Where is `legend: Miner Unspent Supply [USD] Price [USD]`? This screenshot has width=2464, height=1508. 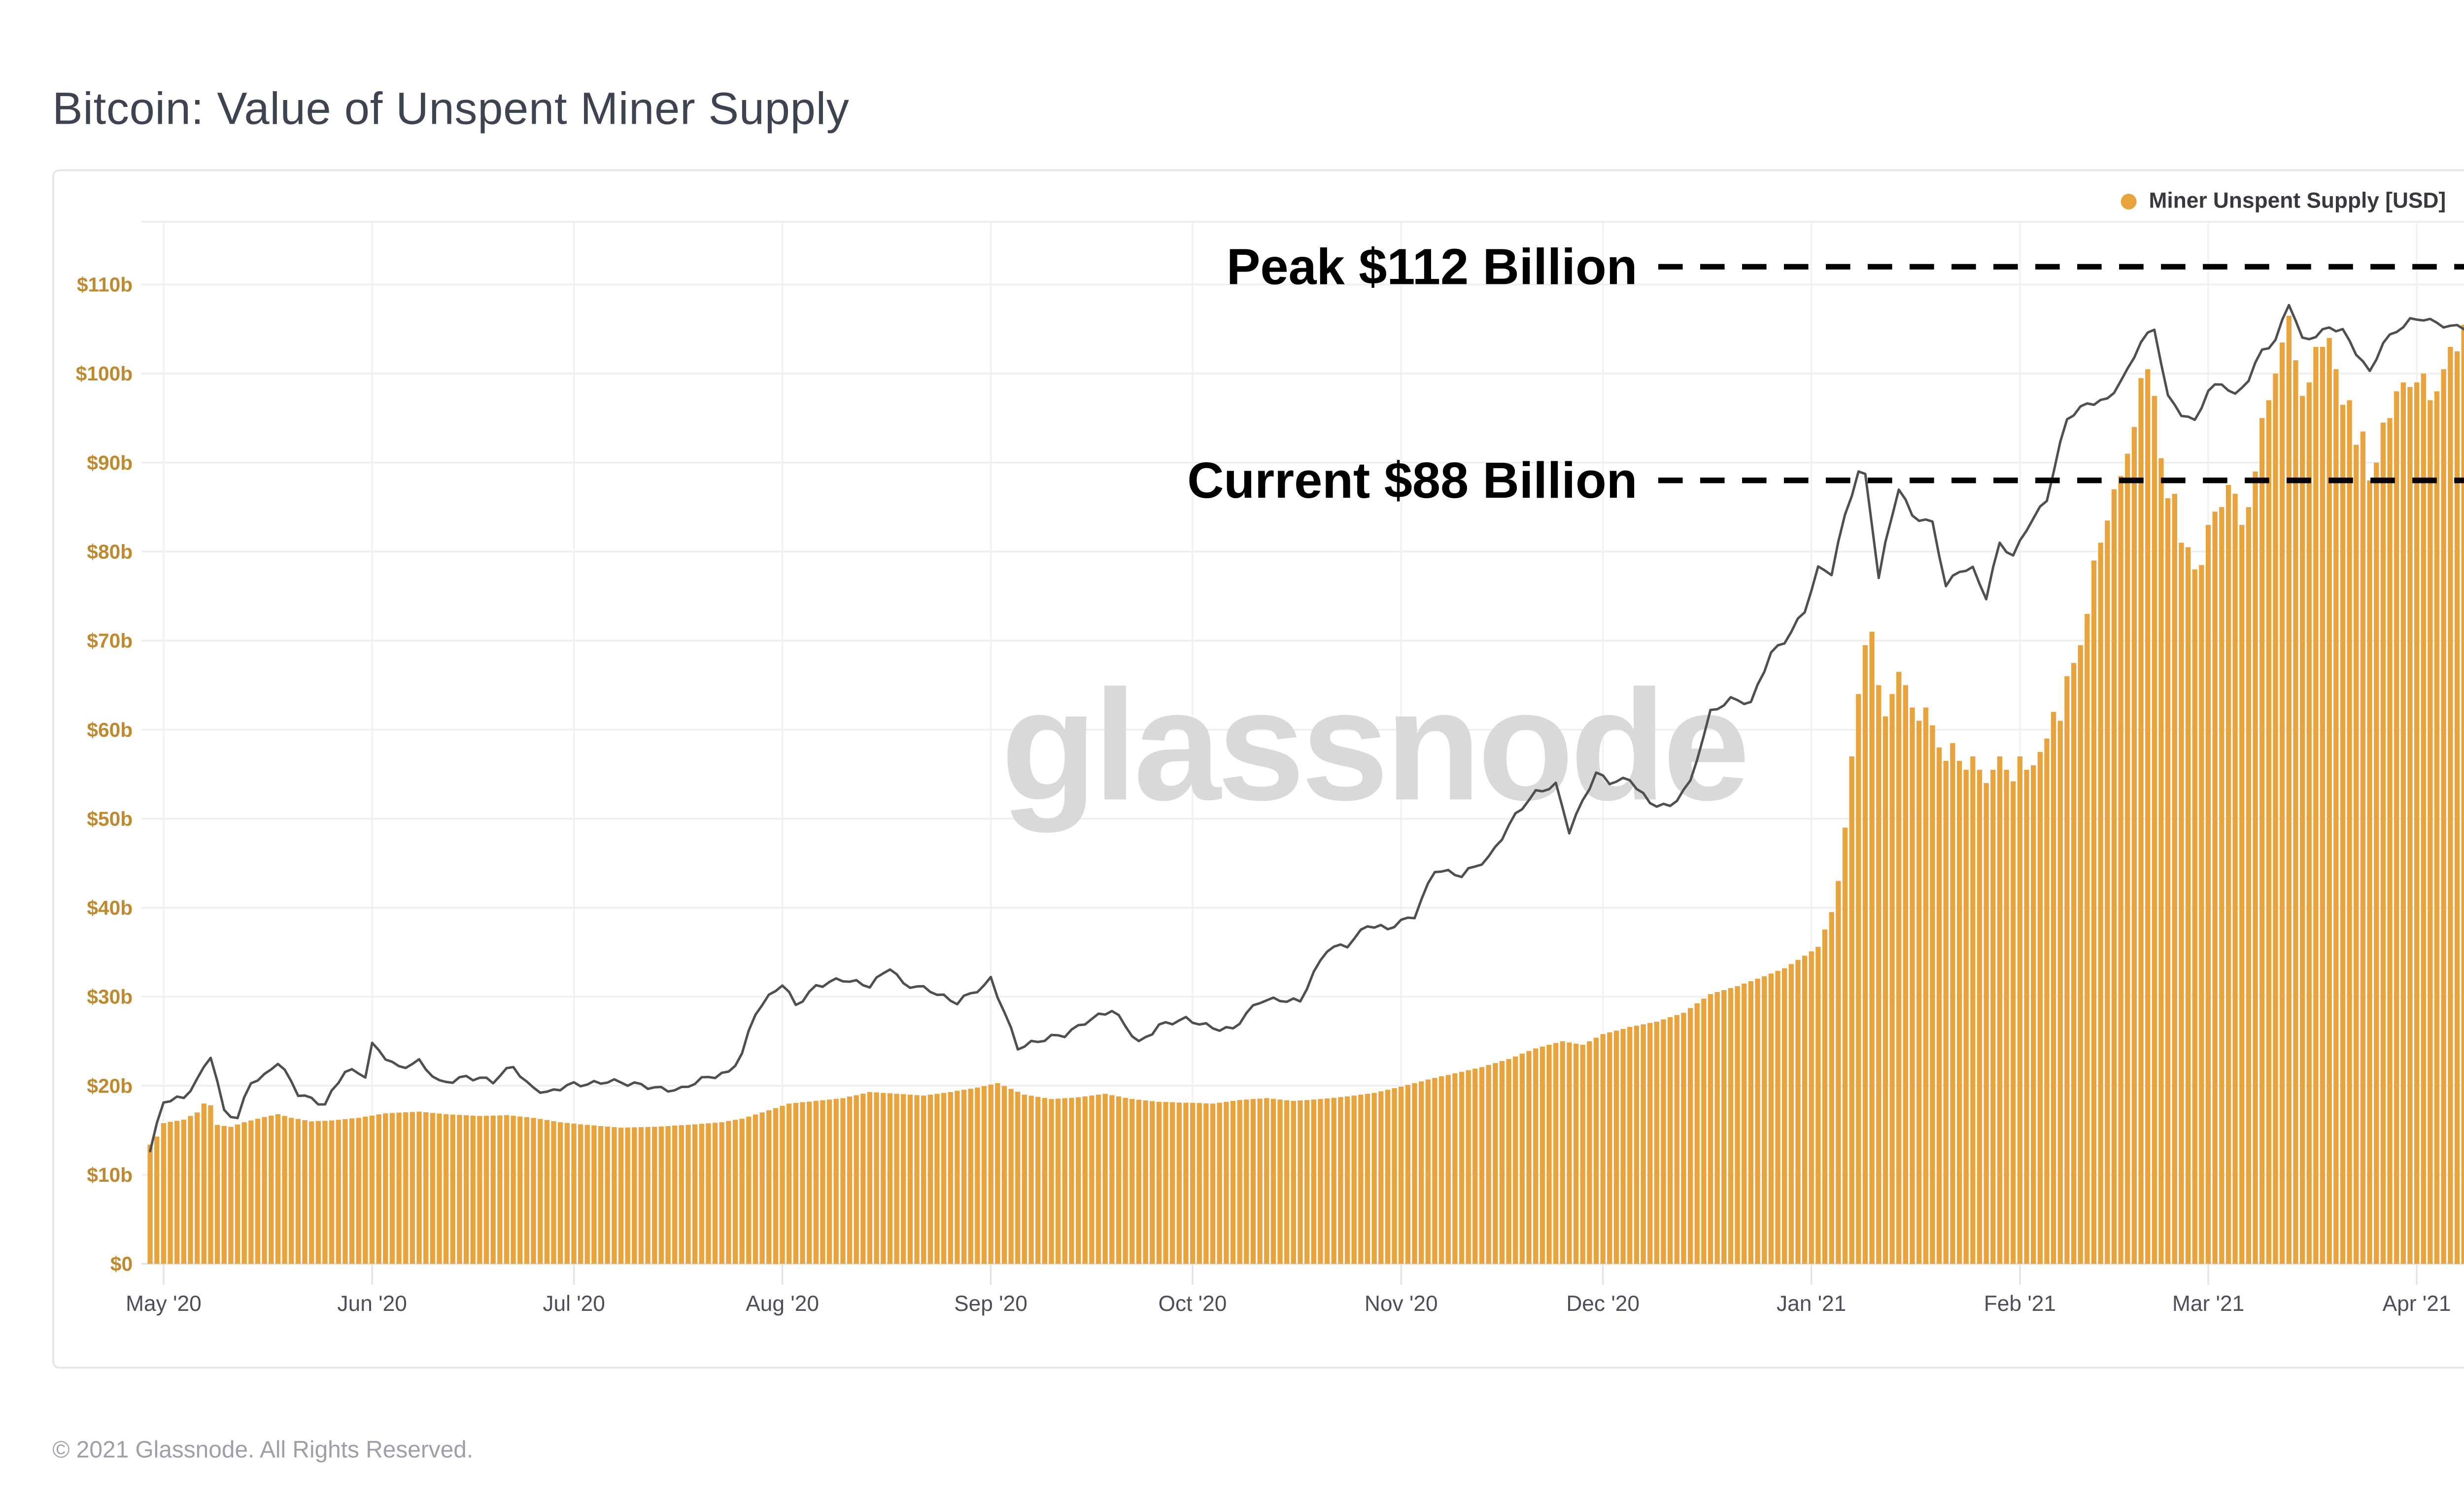 legend: Miner Unspent Supply [USD] Price [USD] is located at coordinates (2287, 201).